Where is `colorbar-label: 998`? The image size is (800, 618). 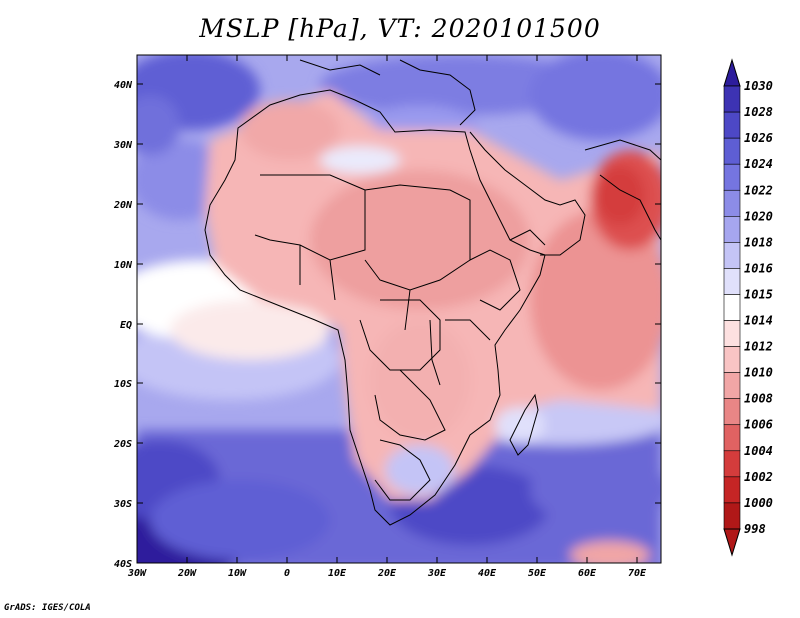
colorbar-label: 998 is located at coordinates (755, 529).